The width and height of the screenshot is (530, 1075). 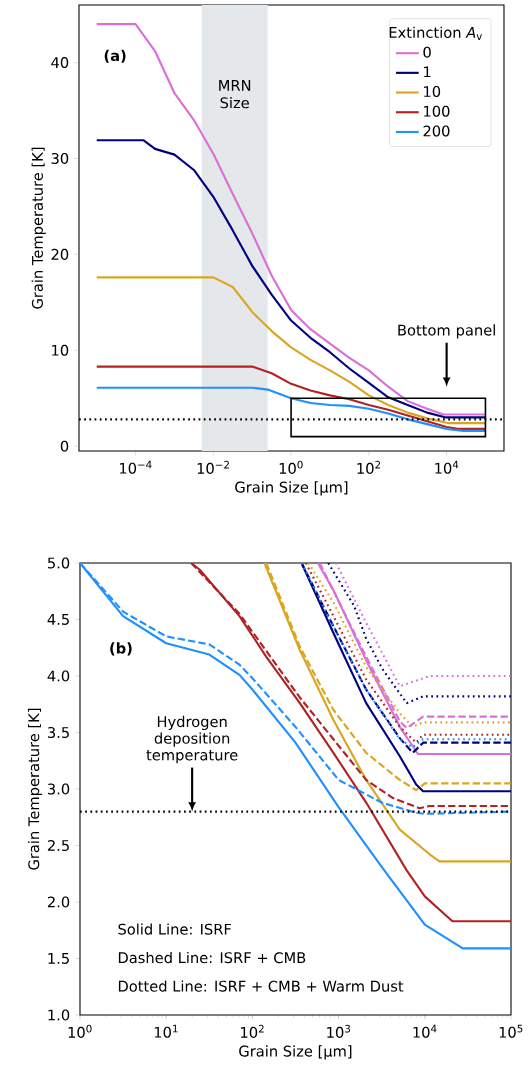 What do you see at coordinates (212, 957) in the screenshot?
I see `annotation: Dashed Line: ISRF + CMB` at bounding box center [212, 957].